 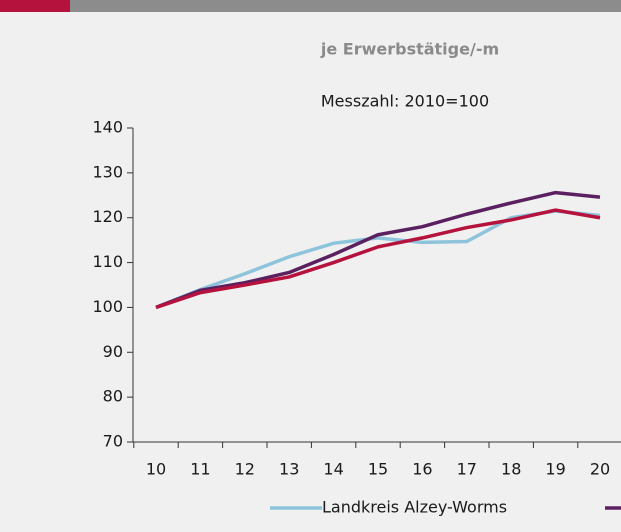 I want to click on y-tick-label: 80, so click(x=113, y=396).